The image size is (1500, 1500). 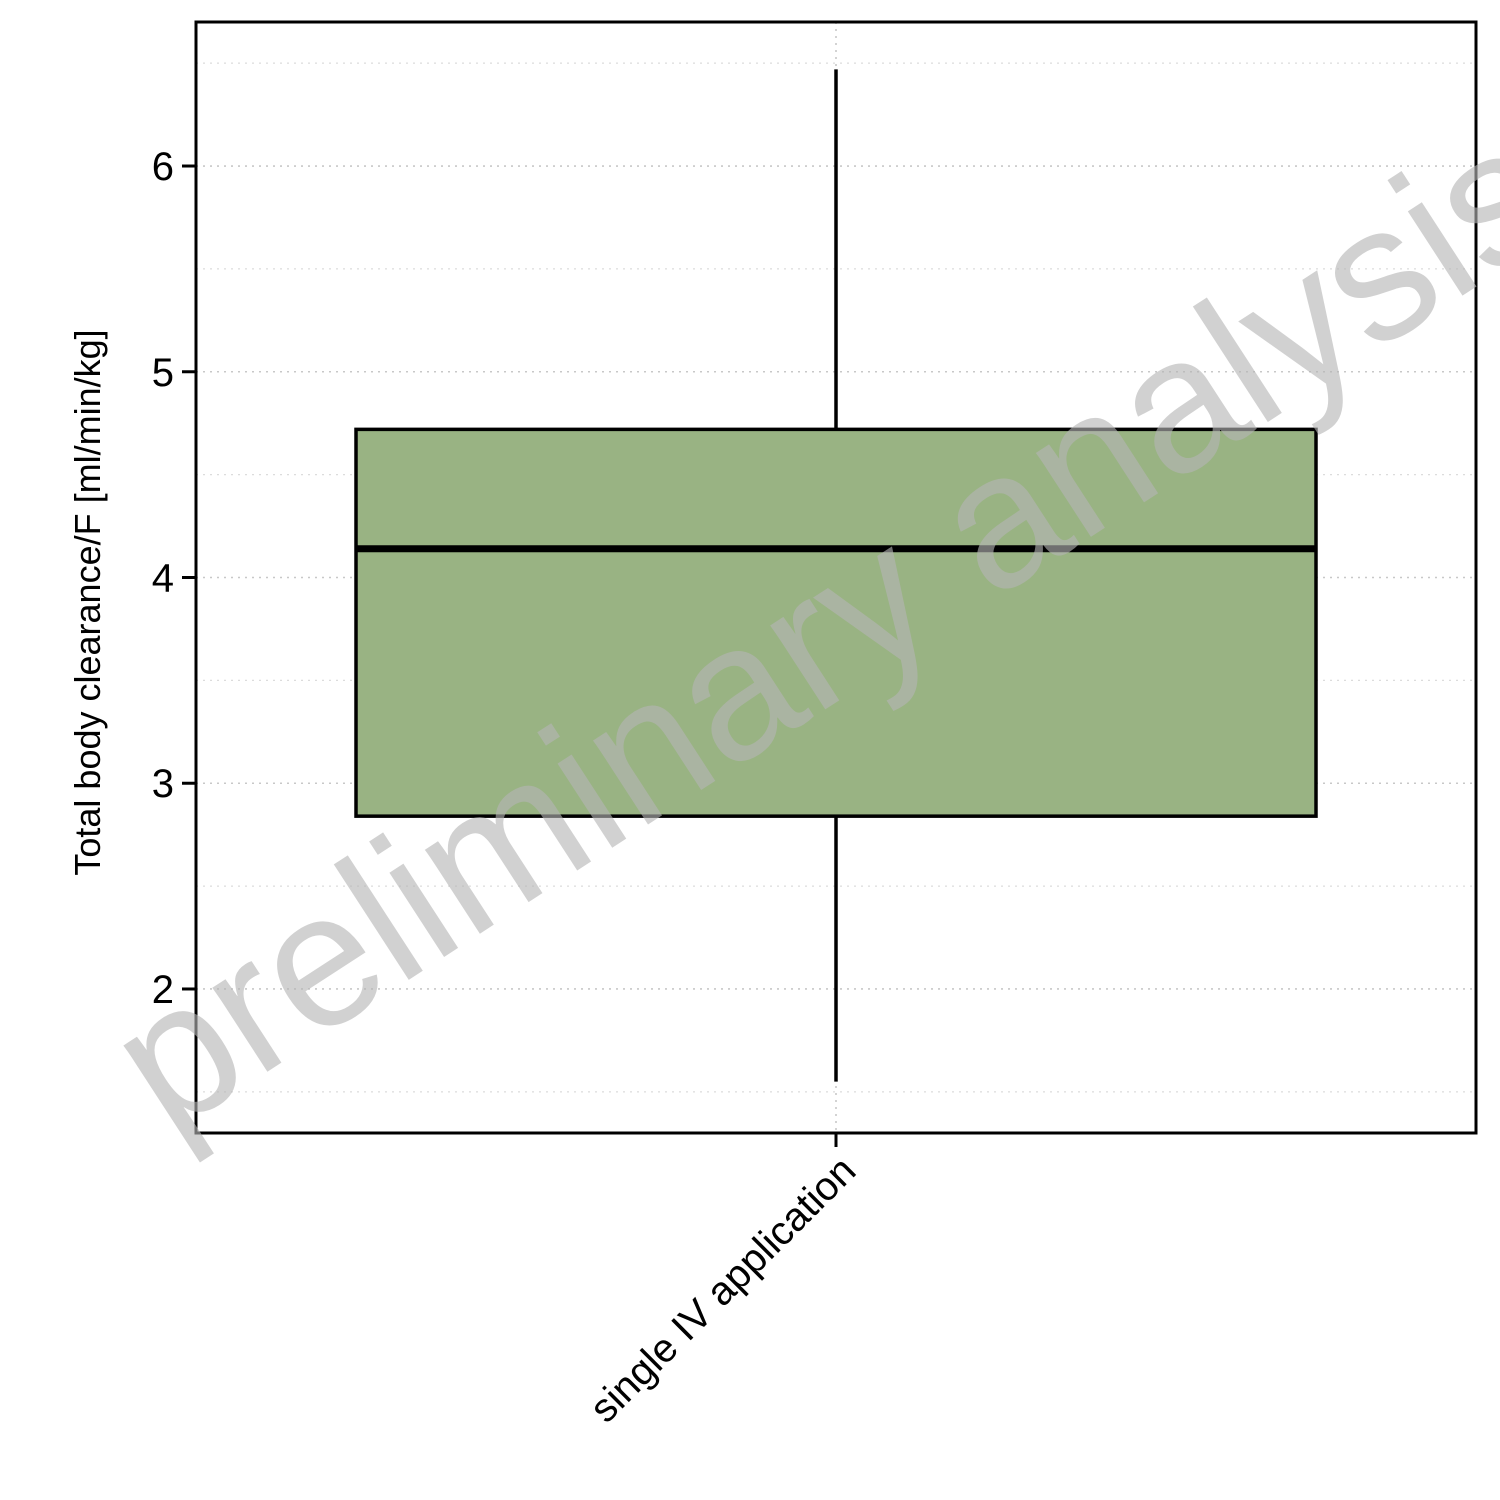 What do you see at coordinates (163, 167) in the screenshot?
I see `y-tick-label: 6` at bounding box center [163, 167].